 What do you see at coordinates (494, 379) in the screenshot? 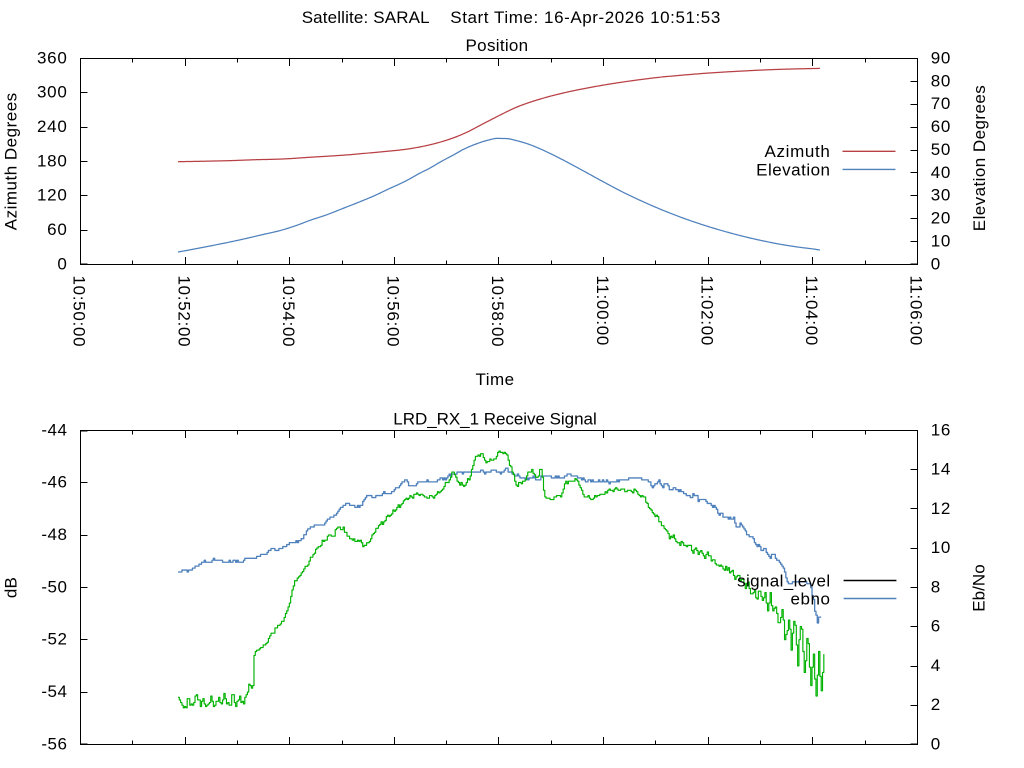
I see `svg-text: Time` at bounding box center [494, 379].